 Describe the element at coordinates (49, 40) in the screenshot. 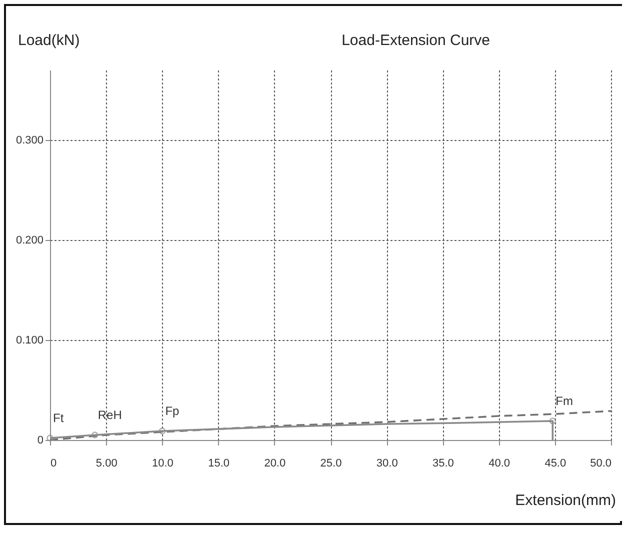

I see `y-axis-title: Load(kN)` at that location.